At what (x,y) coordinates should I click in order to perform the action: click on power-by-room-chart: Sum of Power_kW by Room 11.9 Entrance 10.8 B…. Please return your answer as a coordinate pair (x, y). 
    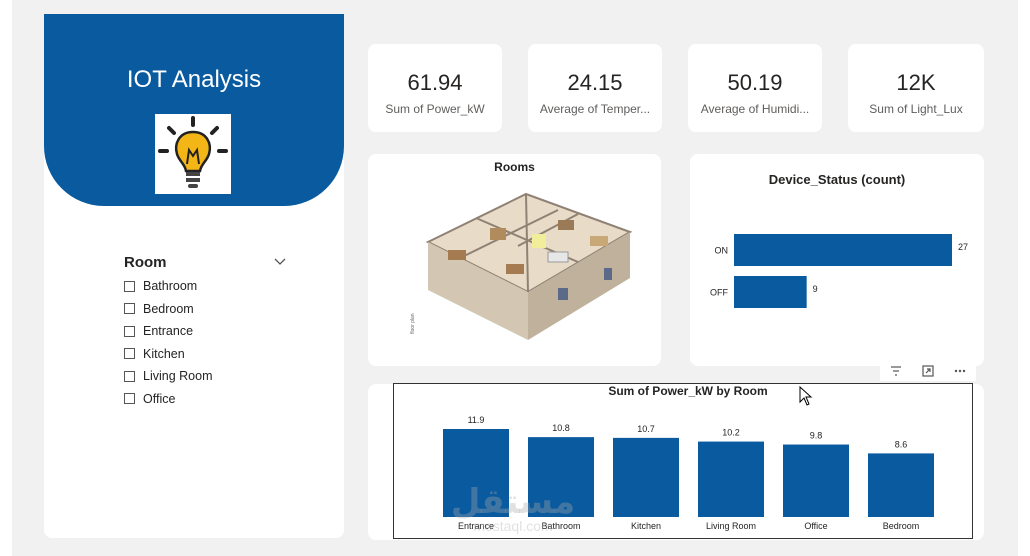
    Looking at the image, I should click on (688, 457).